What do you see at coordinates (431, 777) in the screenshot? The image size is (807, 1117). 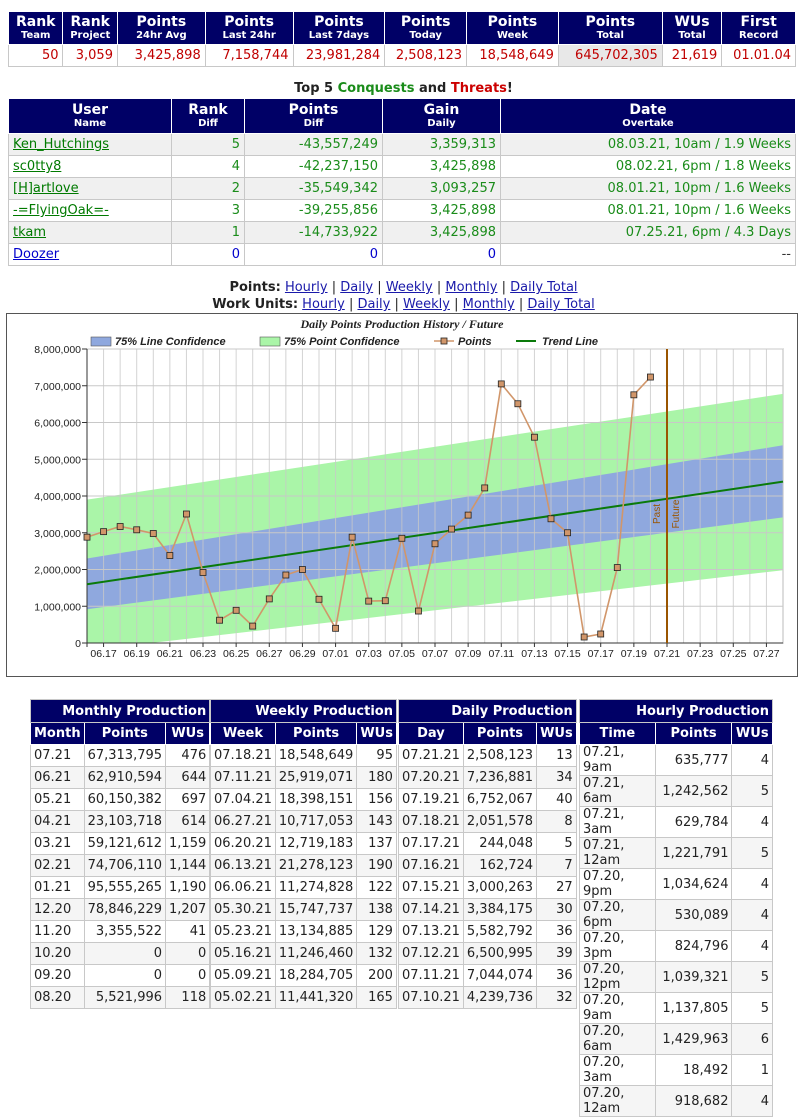 I see `daily-period-cell: 07.20.21` at bounding box center [431, 777].